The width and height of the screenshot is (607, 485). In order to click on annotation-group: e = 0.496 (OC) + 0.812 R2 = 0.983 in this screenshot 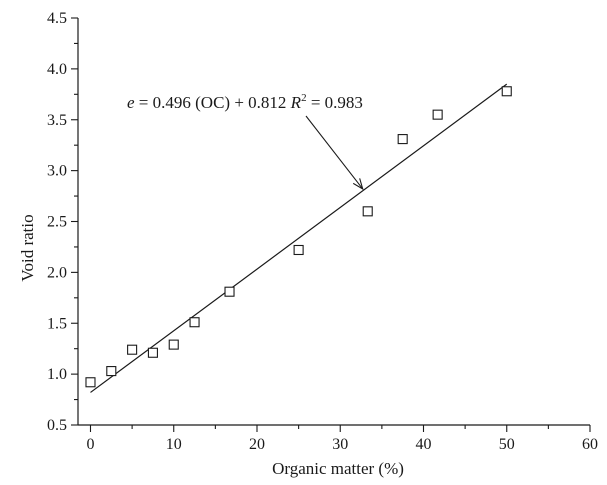, I will do `click(245, 141)`.